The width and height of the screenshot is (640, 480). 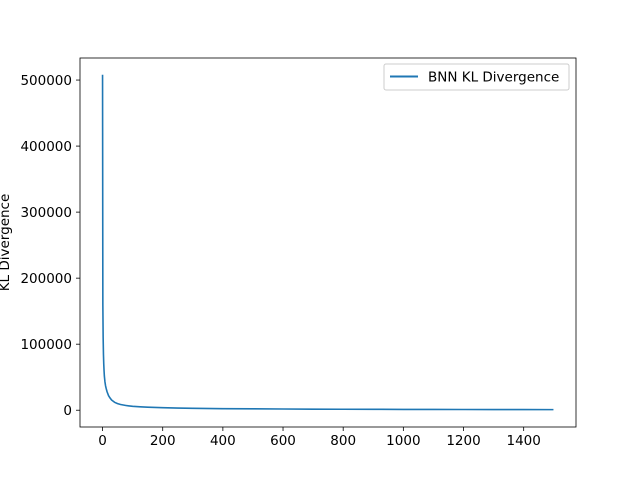 What do you see at coordinates (6, 243) in the screenshot?
I see `y-axis-title: KL Divergence` at bounding box center [6, 243].